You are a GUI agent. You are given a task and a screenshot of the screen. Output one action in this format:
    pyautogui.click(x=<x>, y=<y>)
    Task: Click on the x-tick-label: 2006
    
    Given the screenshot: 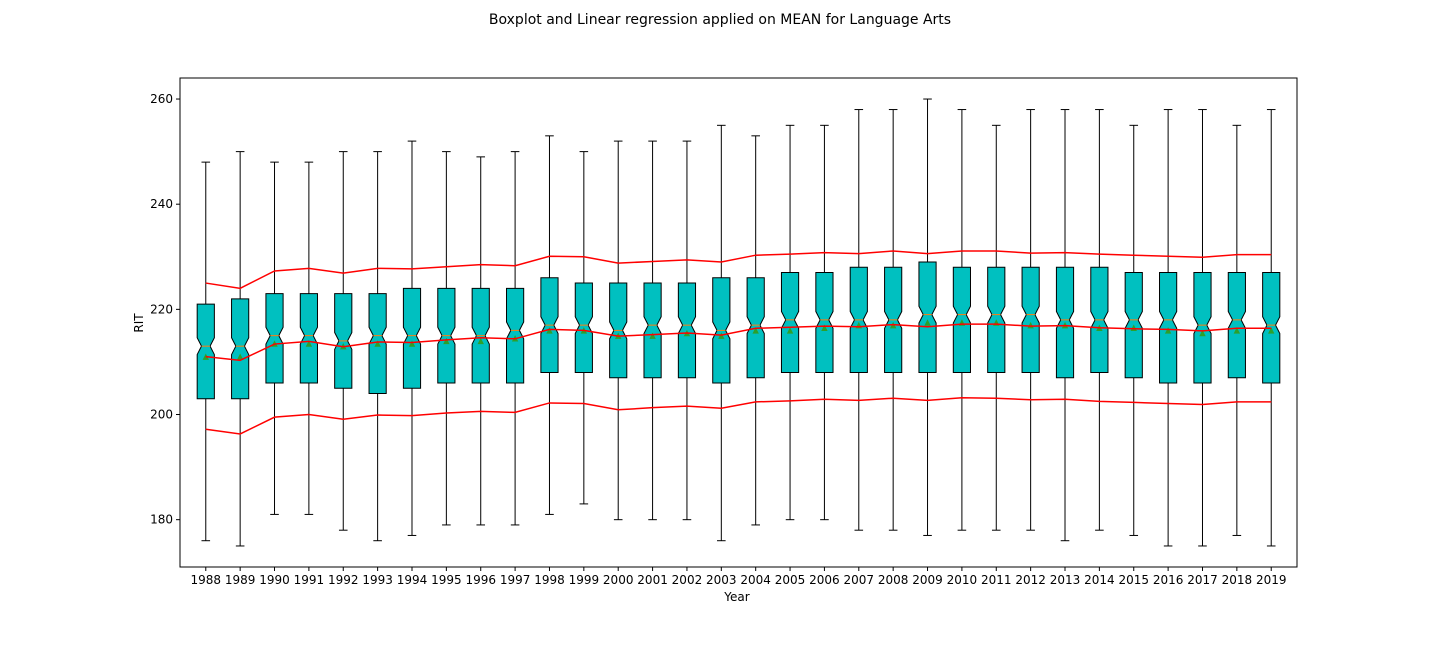 What is the action you would take?
    pyautogui.click(x=824, y=580)
    